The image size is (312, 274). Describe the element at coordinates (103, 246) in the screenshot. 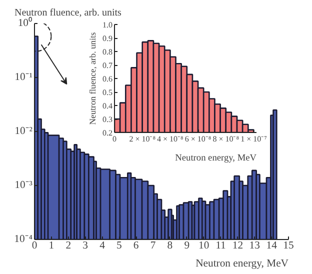

I see `x-tick-label: 4` at that location.